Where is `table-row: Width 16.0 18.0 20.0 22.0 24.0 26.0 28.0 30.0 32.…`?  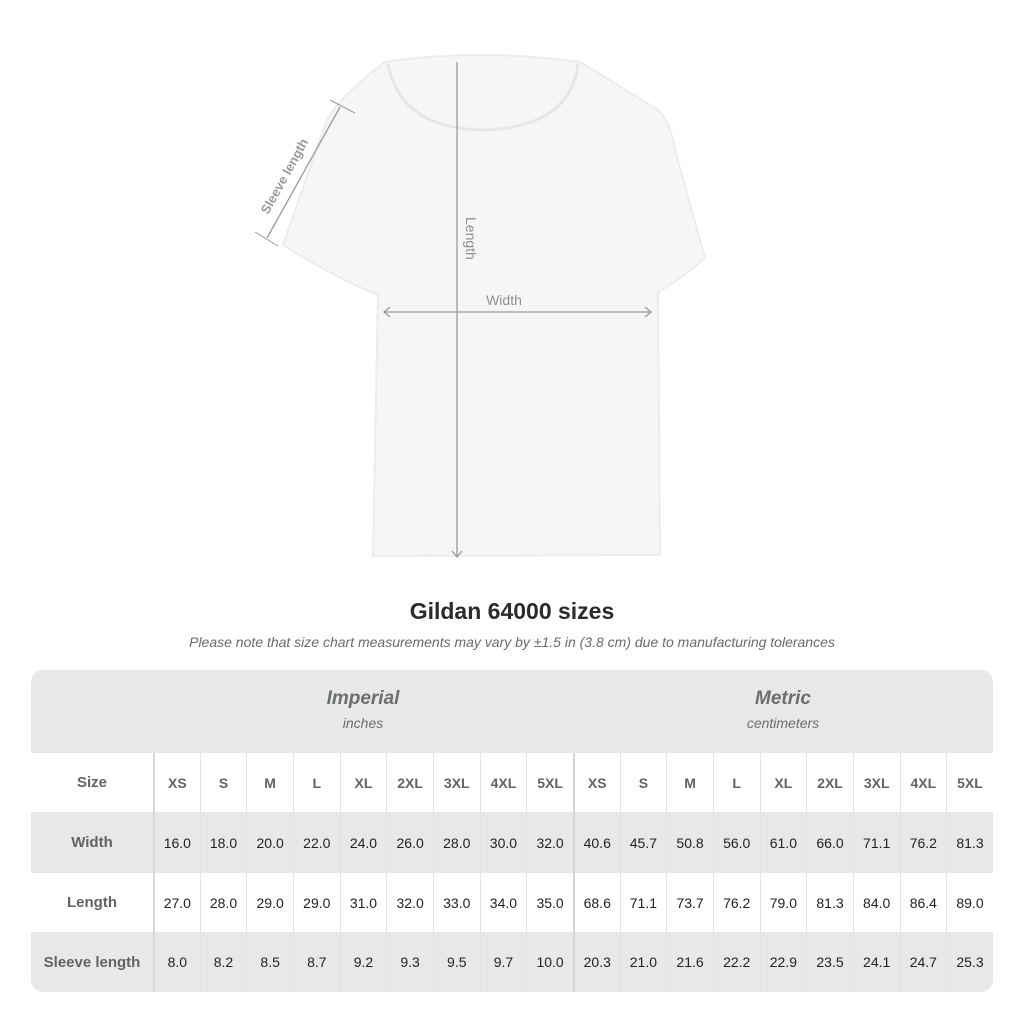
table-row: Width 16.0 18.0 20.0 22.0 24.0 26.0 28.0 30.0 32.… is located at coordinates (512, 842).